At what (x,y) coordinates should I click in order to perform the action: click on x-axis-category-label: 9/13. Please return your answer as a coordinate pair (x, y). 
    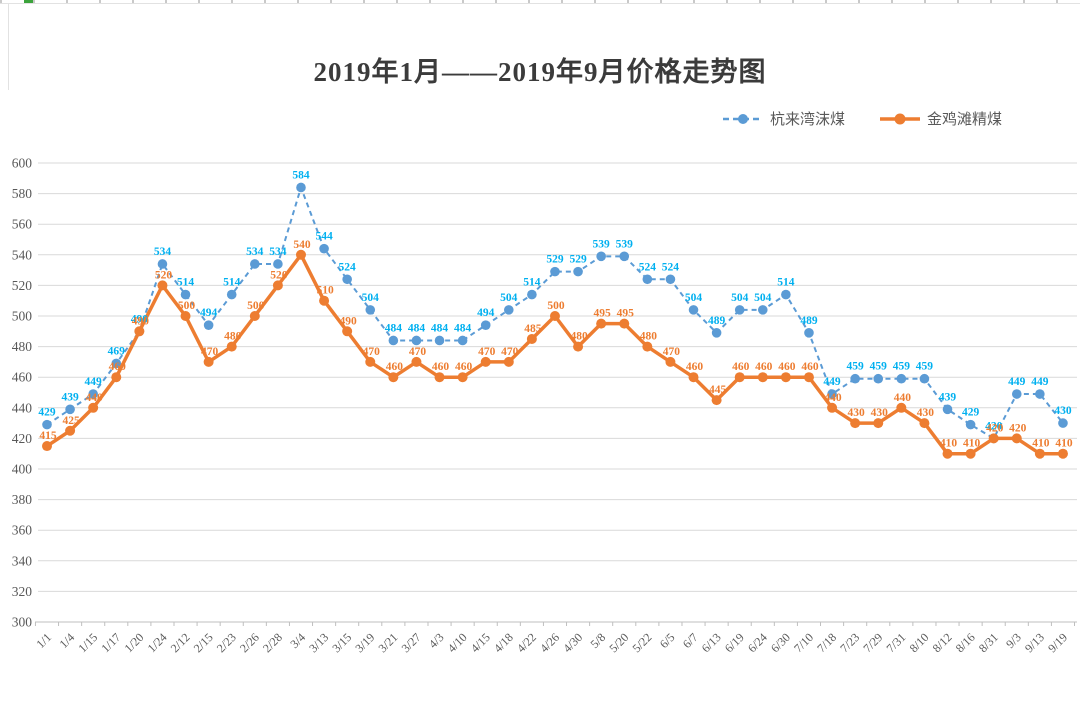
    Looking at the image, I should click on (1034, 642).